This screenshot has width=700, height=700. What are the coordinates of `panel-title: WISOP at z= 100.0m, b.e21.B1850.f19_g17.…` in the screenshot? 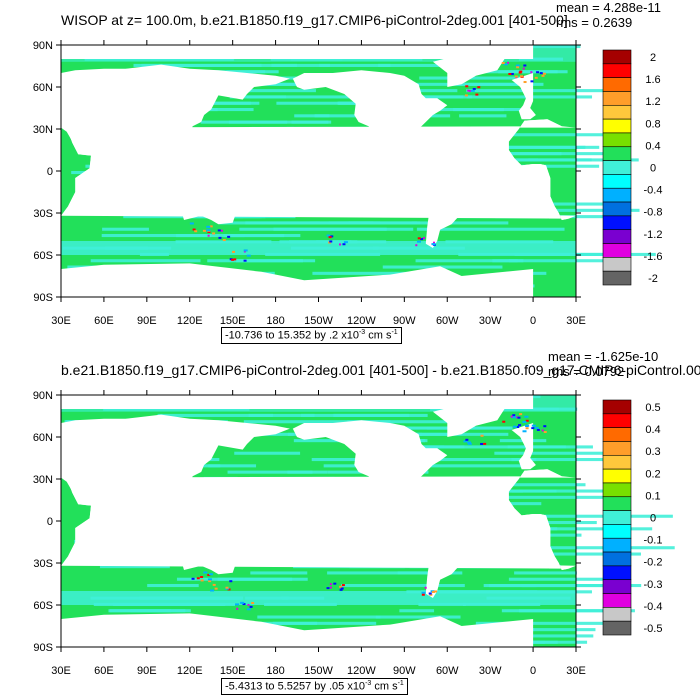 It's located at (314, 20).